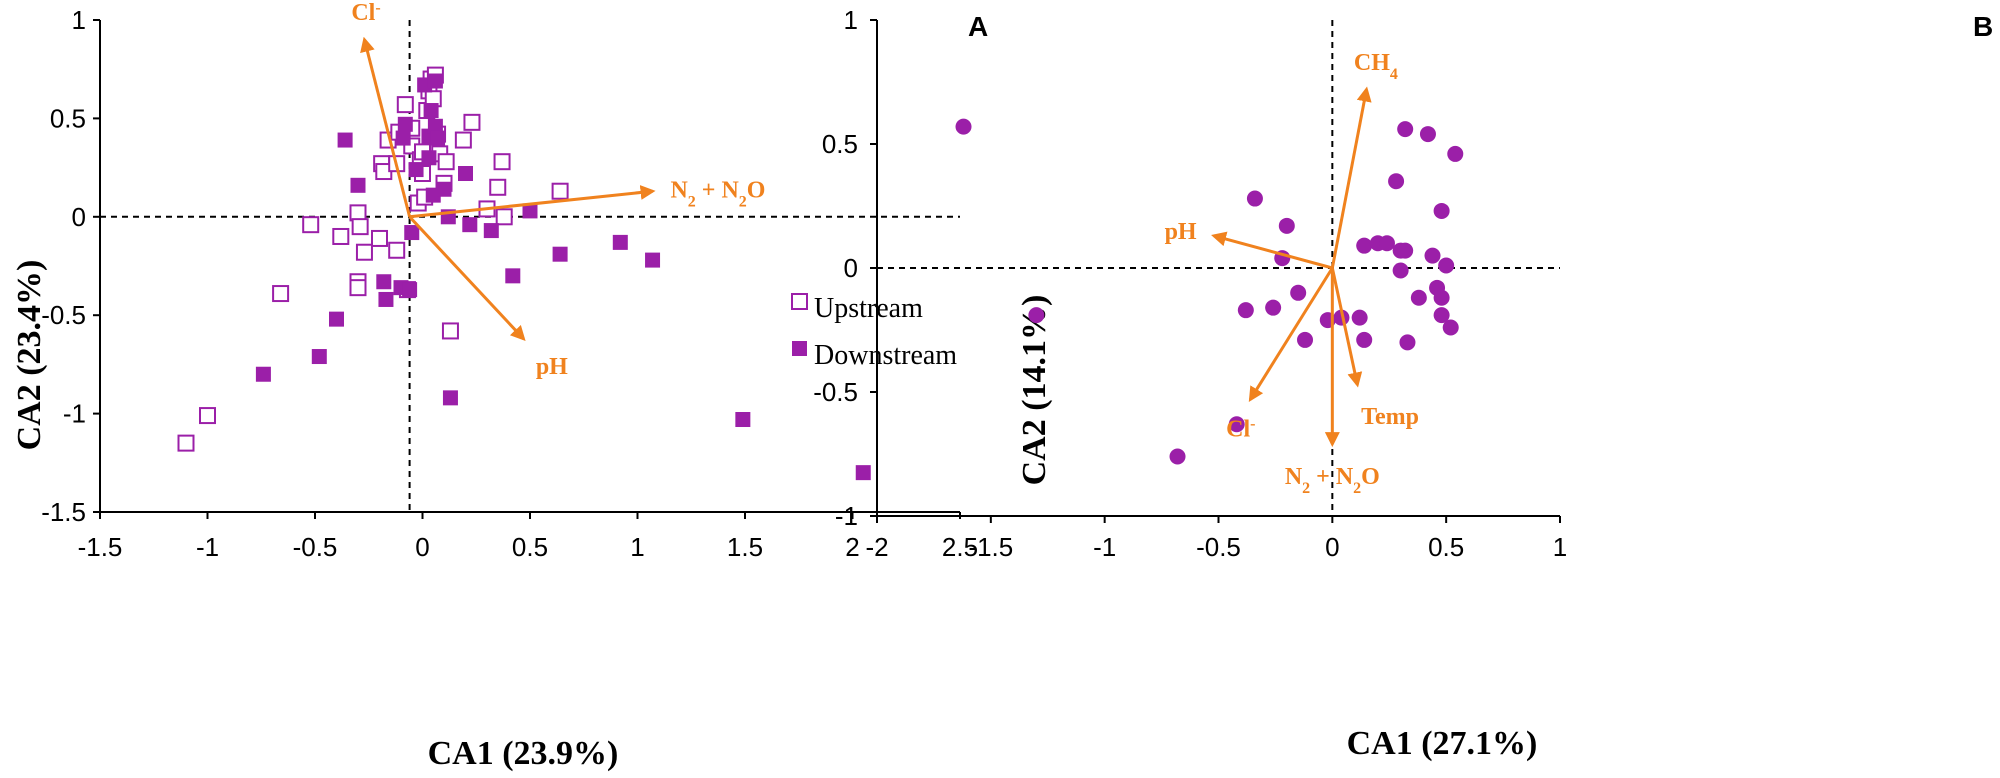 The height and width of the screenshot is (778, 2000). What do you see at coordinates (1181, 232) in the screenshot?
I see `vector-label-ph: pH` at bounding box center [1181, 232].